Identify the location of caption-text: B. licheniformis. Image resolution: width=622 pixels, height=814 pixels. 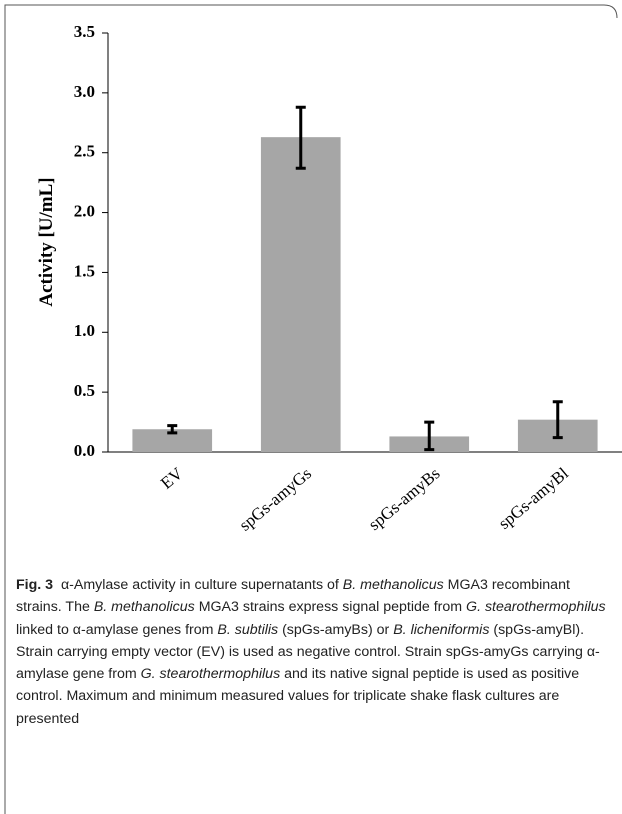
(441, 629).